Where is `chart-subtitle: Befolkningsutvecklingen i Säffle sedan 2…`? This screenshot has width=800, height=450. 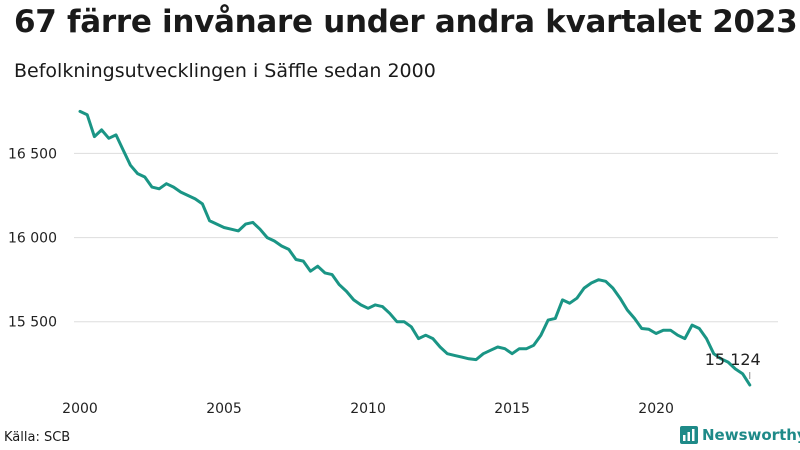
chart-subtitle: Befolkningsutvecklingen i Säffle sedan 2… is located at coordinates (225, 71).